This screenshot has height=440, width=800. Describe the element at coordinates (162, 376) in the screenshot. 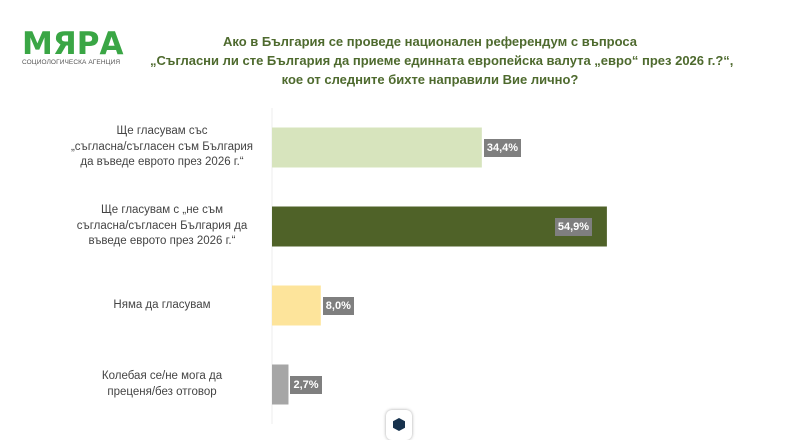

I see `category-label-line: Колебая се/не мога да` at that location.